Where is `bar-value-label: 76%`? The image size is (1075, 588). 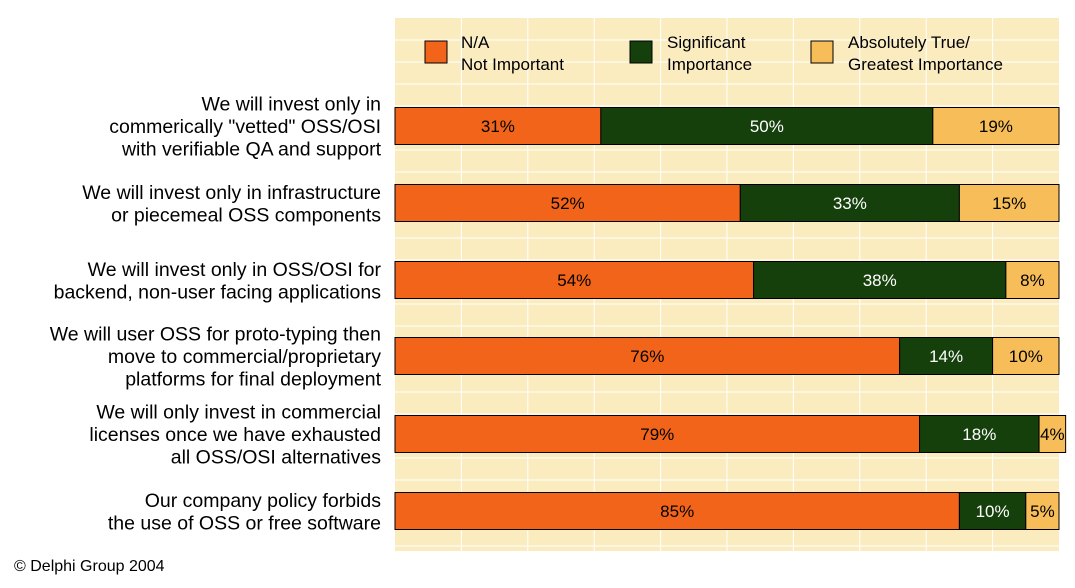
bar-value-label: 76% is located at coordinates (647, 356).